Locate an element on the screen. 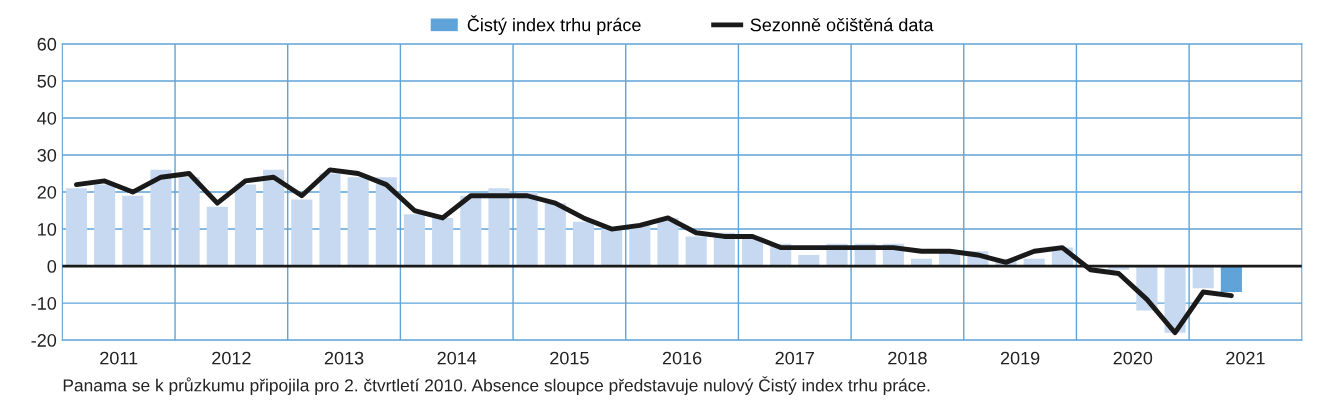 The image size is (1327, 403). x-tick-label: 2012 is located at coordinates (231, 358).